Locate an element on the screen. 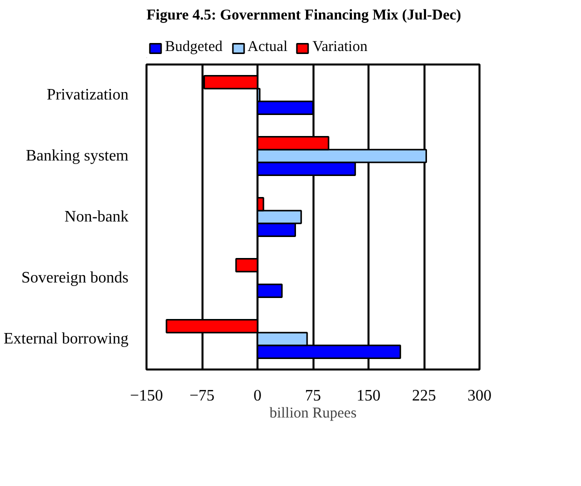 The width and height of the screenshot is (581, 486). x-tick-label: 0 is located at coordinates (258, 396).